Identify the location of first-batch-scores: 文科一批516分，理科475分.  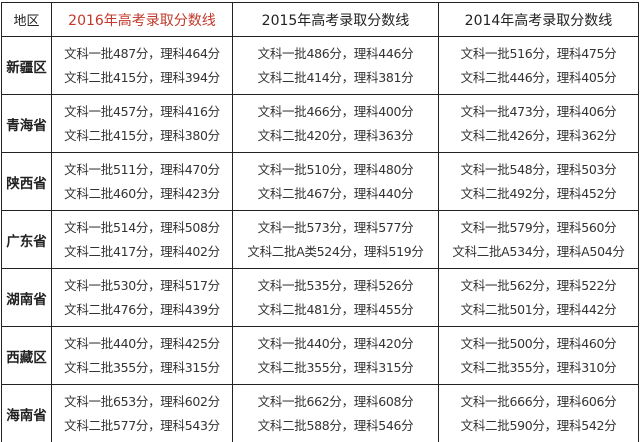
(538, 54).